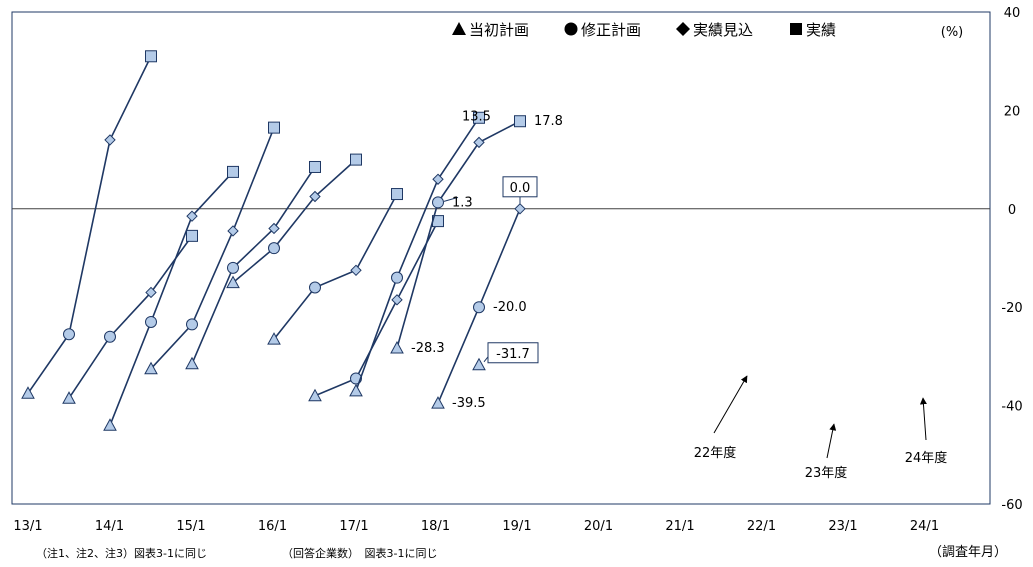 The image size is (1033, 567). What do you see at coordinates (1012, 210) in the screenshot?
I see `y-tick-label: 0` at bounding box center [1012, 210].